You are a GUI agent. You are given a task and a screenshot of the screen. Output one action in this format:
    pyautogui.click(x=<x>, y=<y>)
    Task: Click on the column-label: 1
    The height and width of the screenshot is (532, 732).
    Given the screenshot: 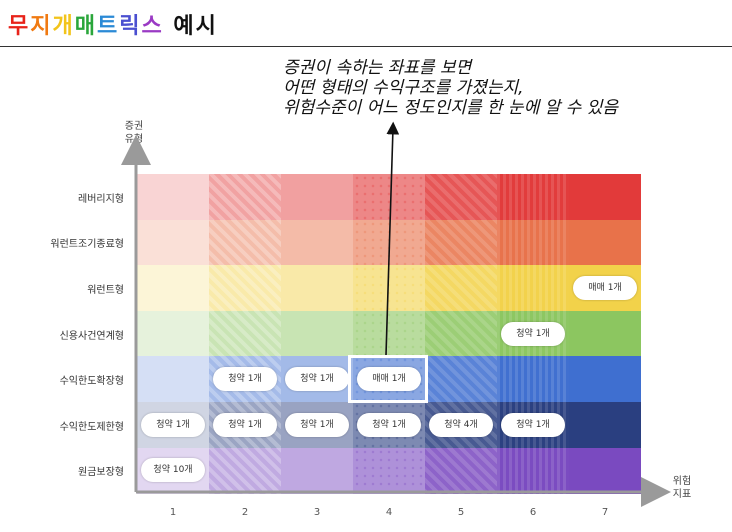 What is the action you would take?
    pyautogui.click(x=173, y=512)
    